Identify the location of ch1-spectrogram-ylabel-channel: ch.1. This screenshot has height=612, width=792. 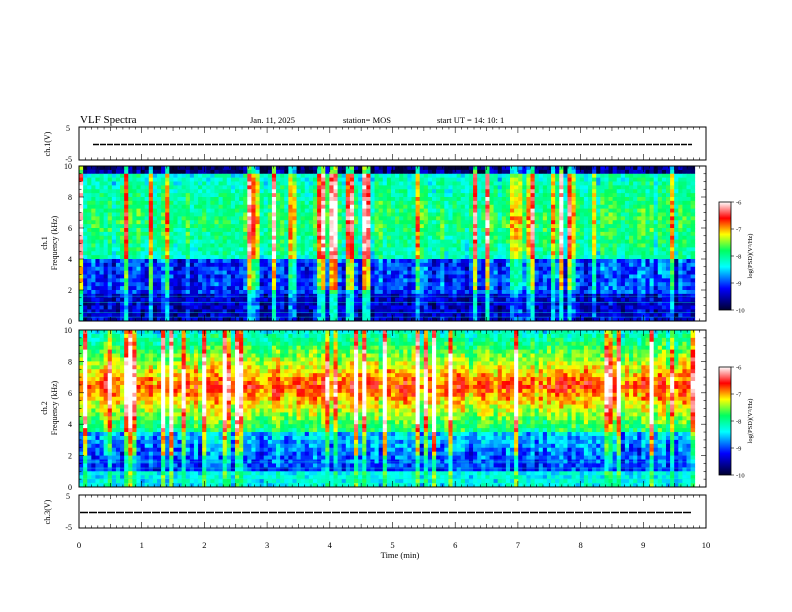
(44, 243).